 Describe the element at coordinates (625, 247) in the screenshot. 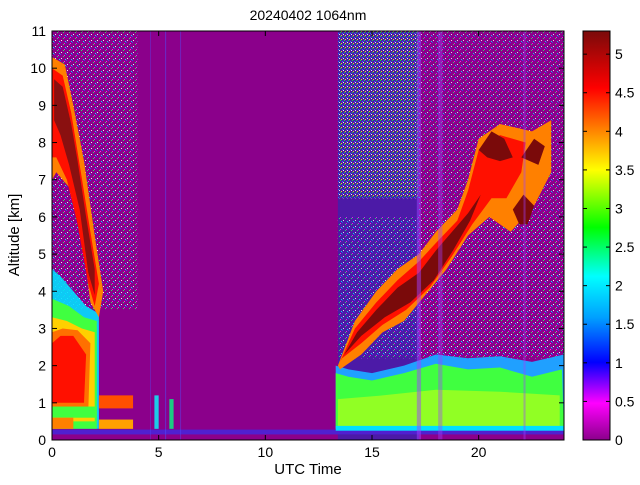

I see `colorbar-tick-label: 2.5` at that location.